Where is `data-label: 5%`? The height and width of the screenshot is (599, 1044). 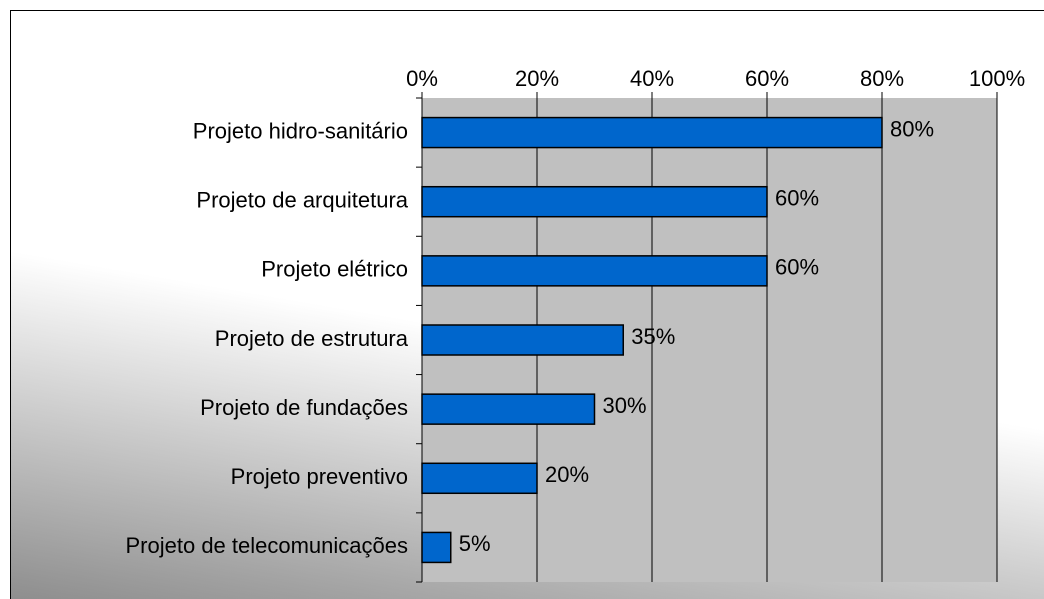
data-label: 5% is located at coordinates (475, 543).